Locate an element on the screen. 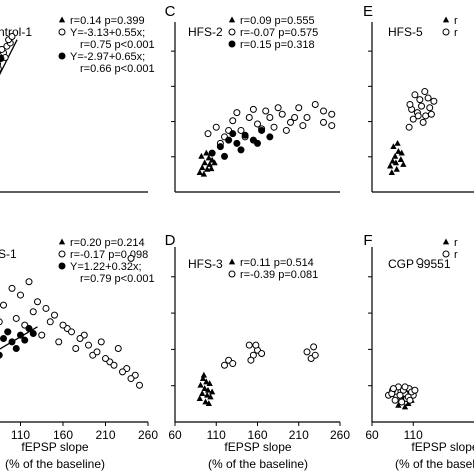  x-axis-title-line2-right: (% of the baseline) is located at coordinates (434, 464).